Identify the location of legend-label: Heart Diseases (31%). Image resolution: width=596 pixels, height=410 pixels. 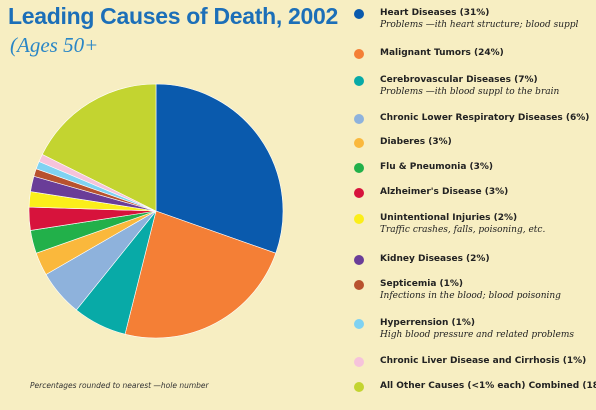
(435, 13).